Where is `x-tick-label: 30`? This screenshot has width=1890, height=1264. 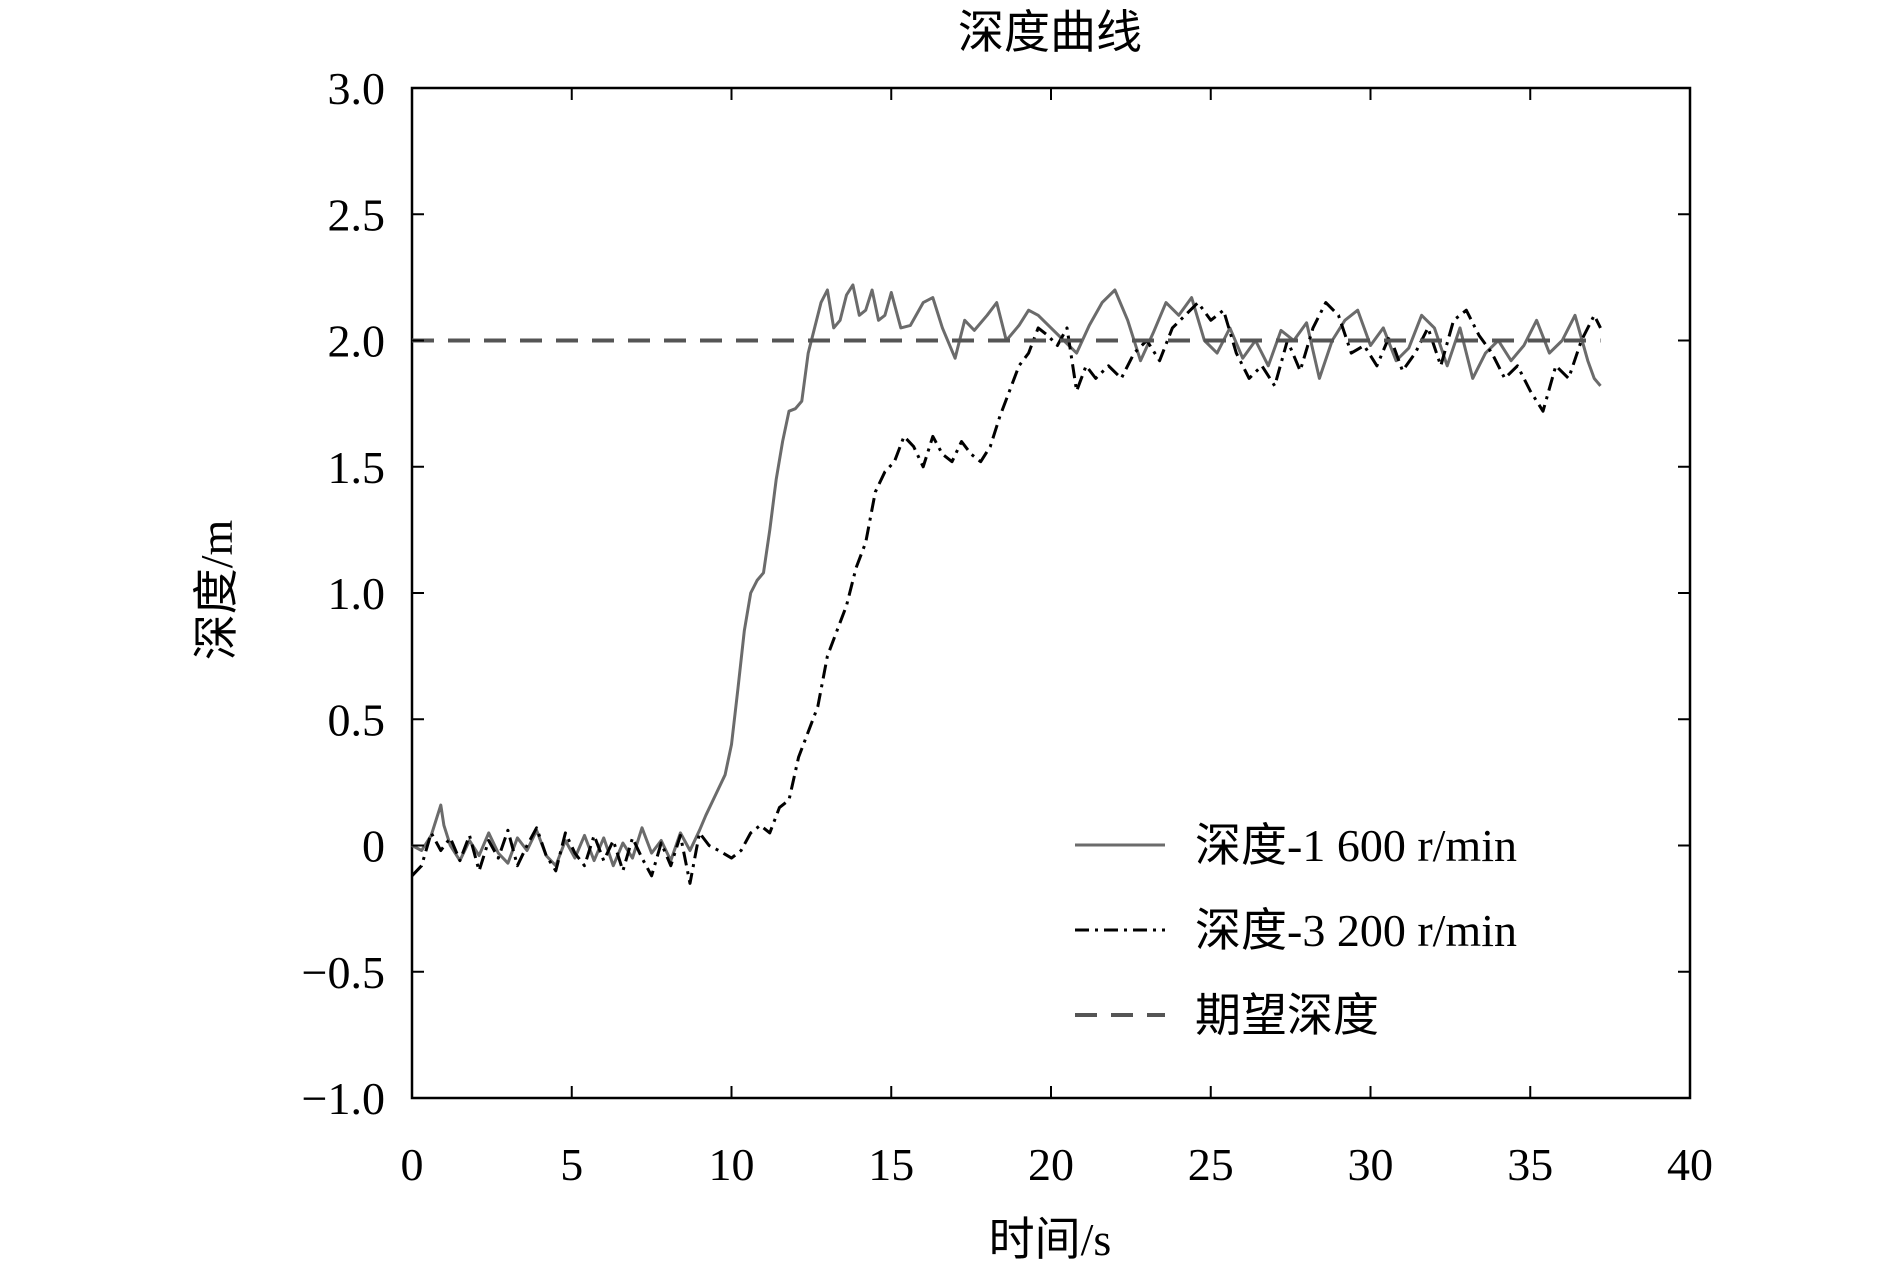
x-tick-label: 30 is located at coordinates (1371, 1164).